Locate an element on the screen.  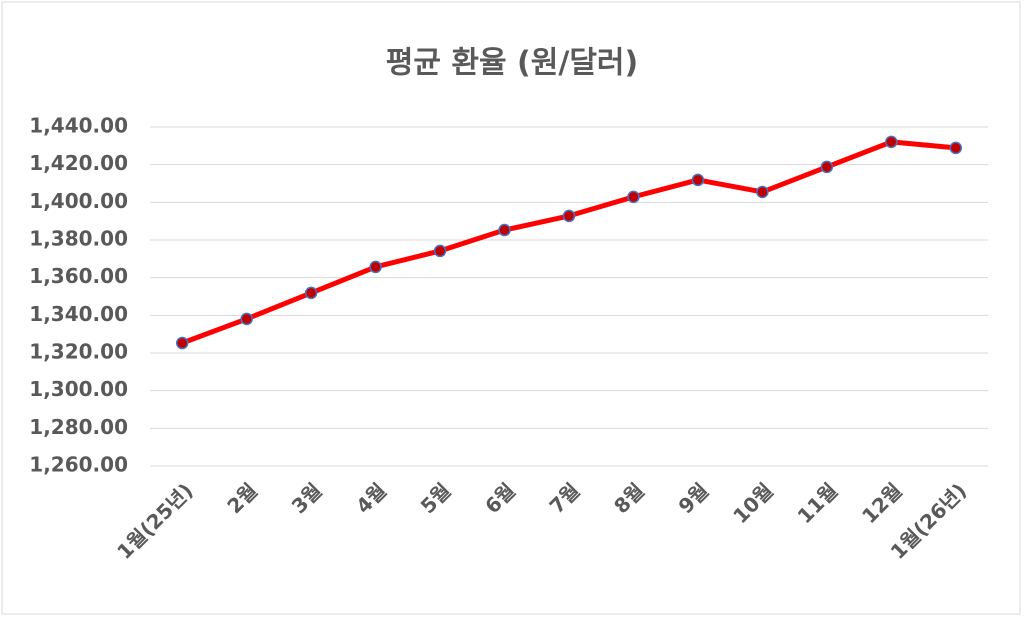
y-tick-label: 1,340.00 is located at coordinates (78, 314).